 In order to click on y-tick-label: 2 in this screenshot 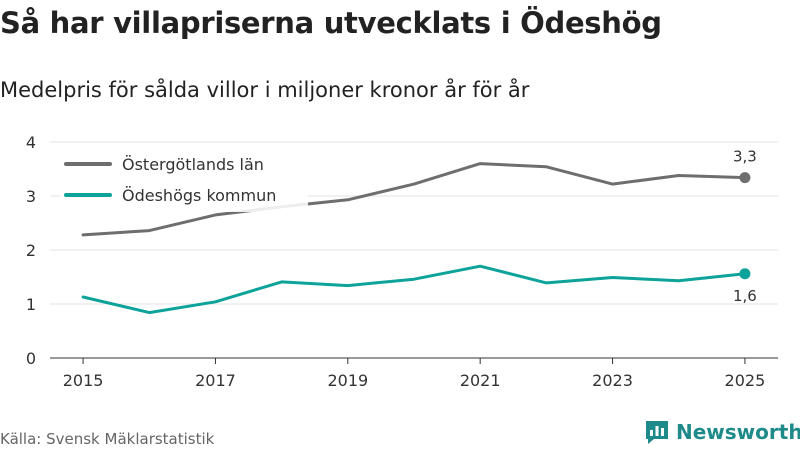, I will do `click(31, 250)`.